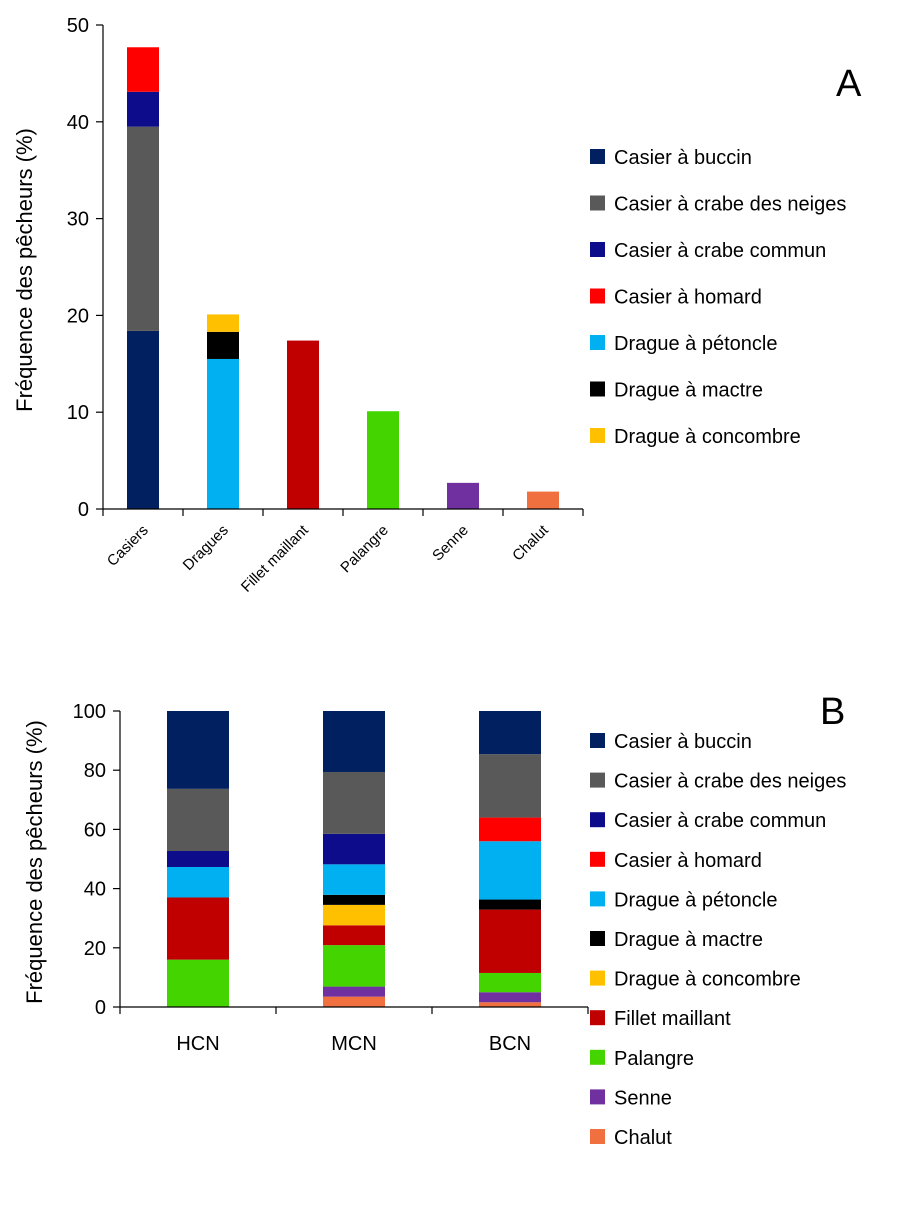  Describe the element at coordinates (849, 84) in the screenshot. I see `panel-a-letter: A` at that location.